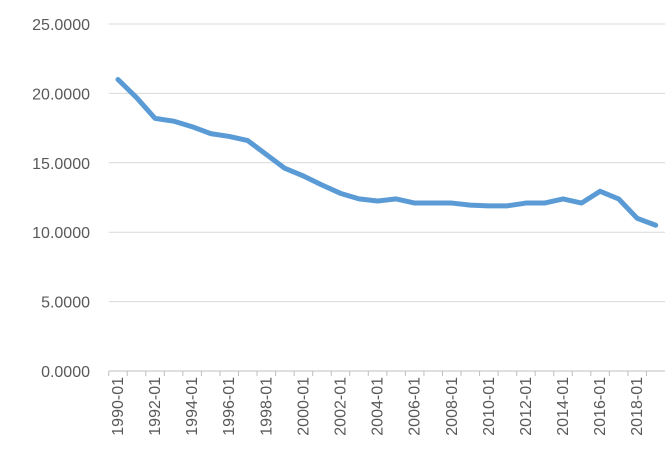 Image resolution: width=672 pixels, height=465 pixels. Describe the element at coordinates (155, 406) in the screenshot. I see `x-tick-label: 1992-01` at that location.